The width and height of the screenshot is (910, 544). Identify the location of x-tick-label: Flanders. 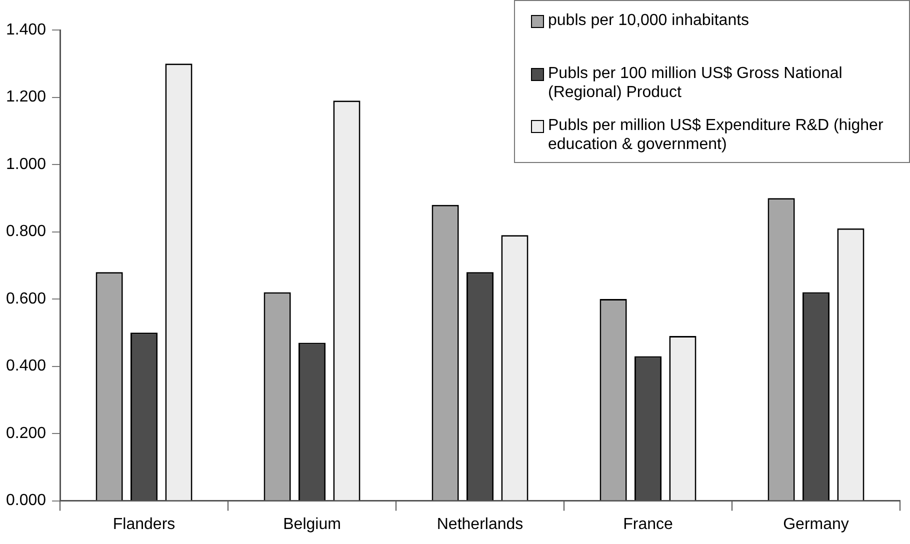
(144, 524).